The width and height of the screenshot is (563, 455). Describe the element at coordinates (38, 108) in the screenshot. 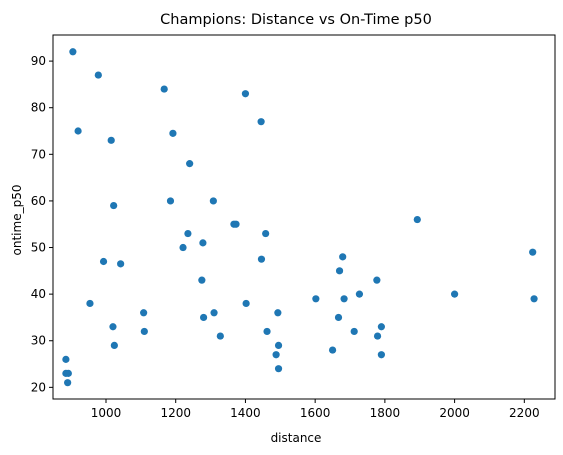

I see `y-tick-label: 80` at that location.